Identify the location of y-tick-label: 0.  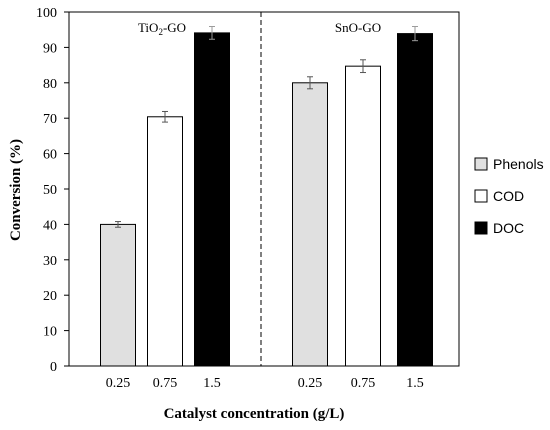
(53, 367).